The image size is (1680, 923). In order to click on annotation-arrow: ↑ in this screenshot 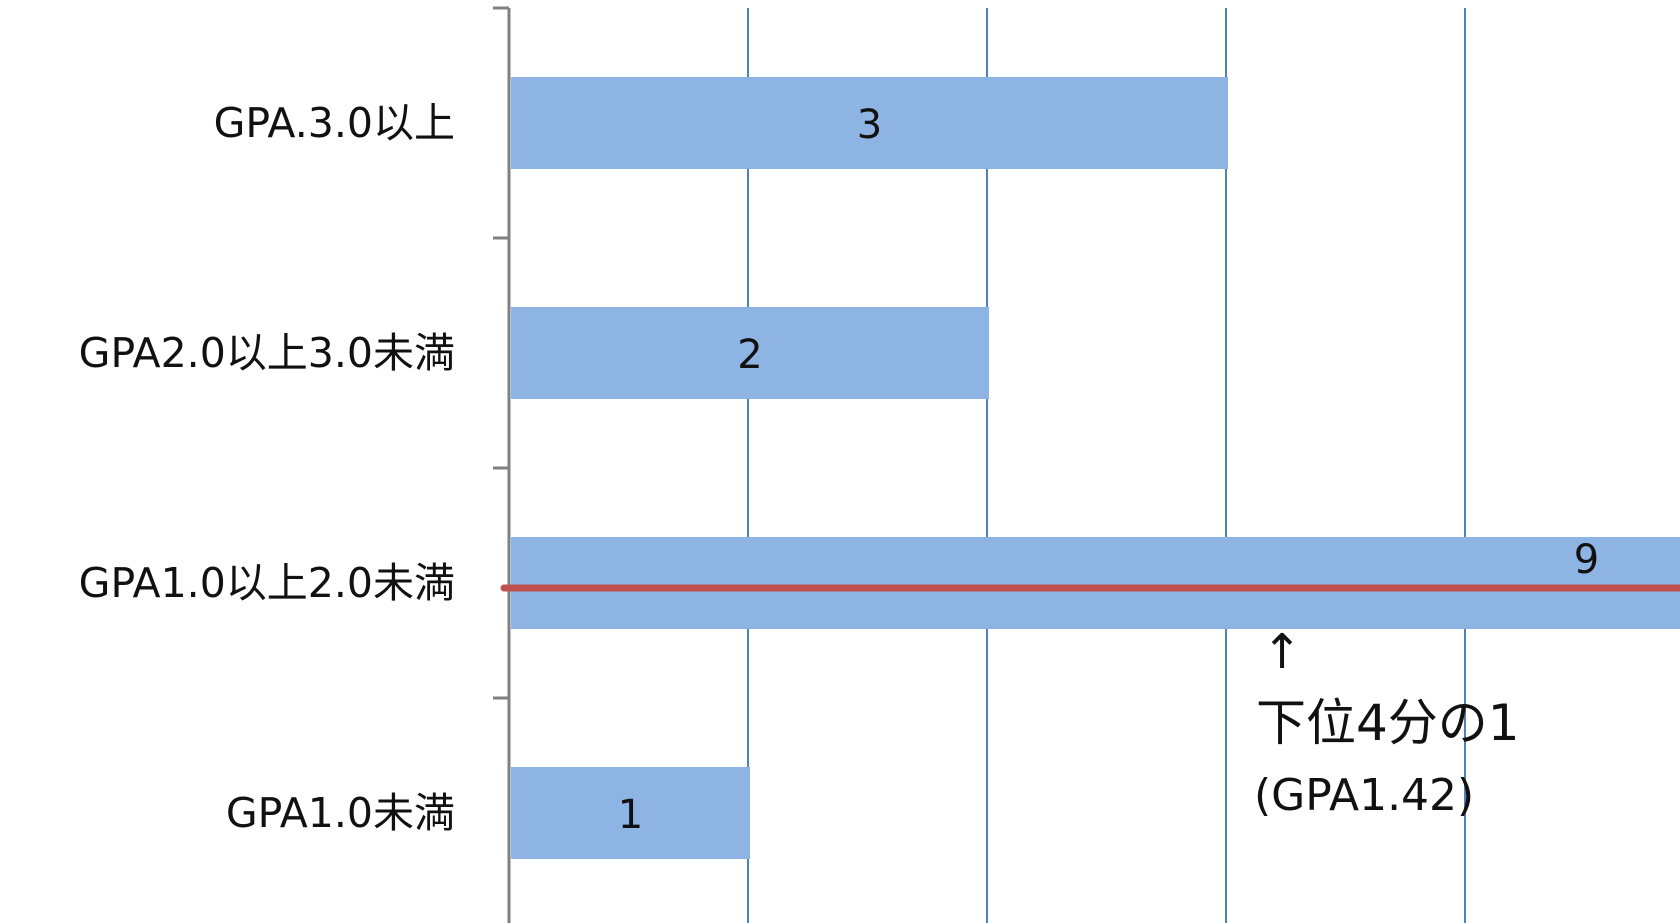, I will do `click(1282, 652)`.